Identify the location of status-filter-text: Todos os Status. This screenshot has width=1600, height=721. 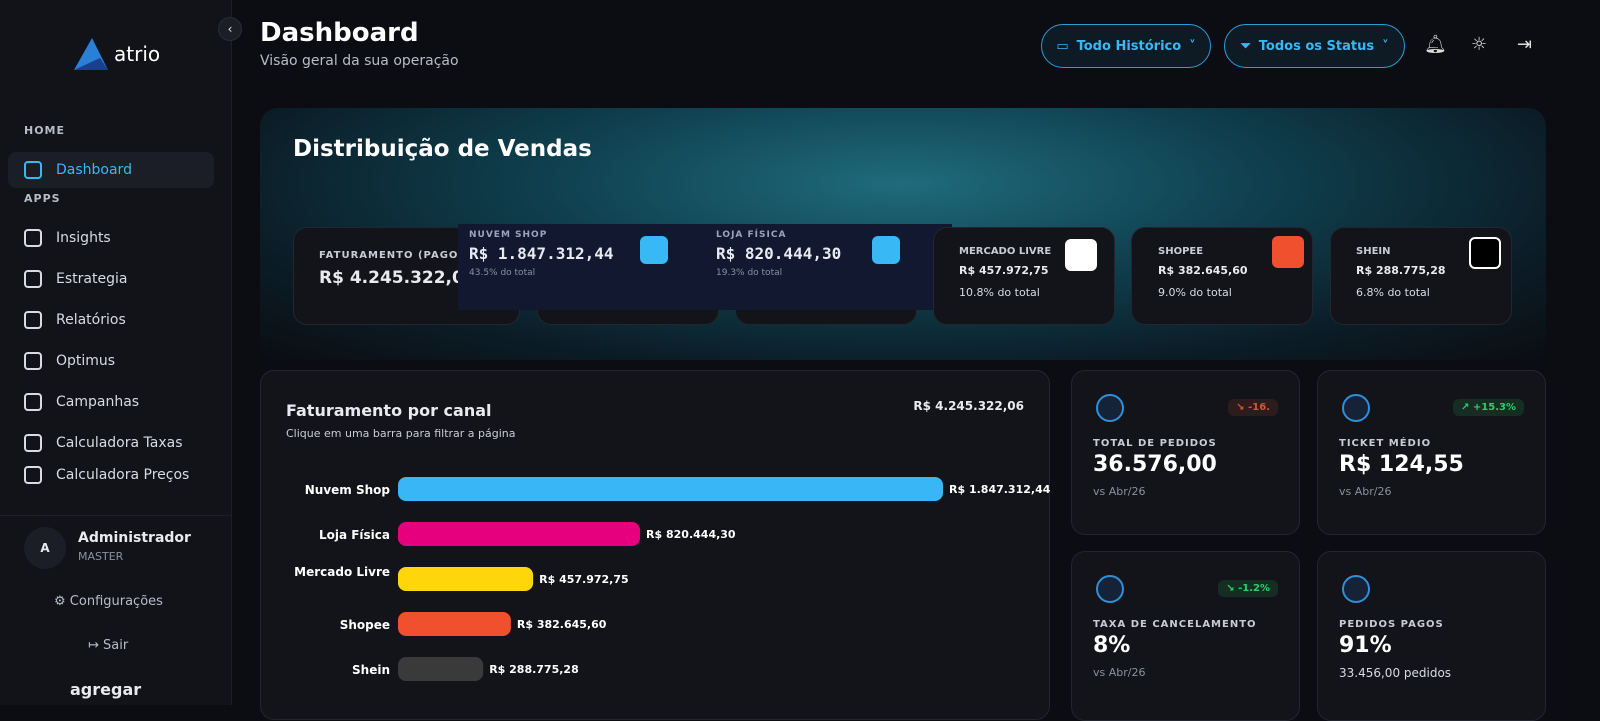
(1316, 46).